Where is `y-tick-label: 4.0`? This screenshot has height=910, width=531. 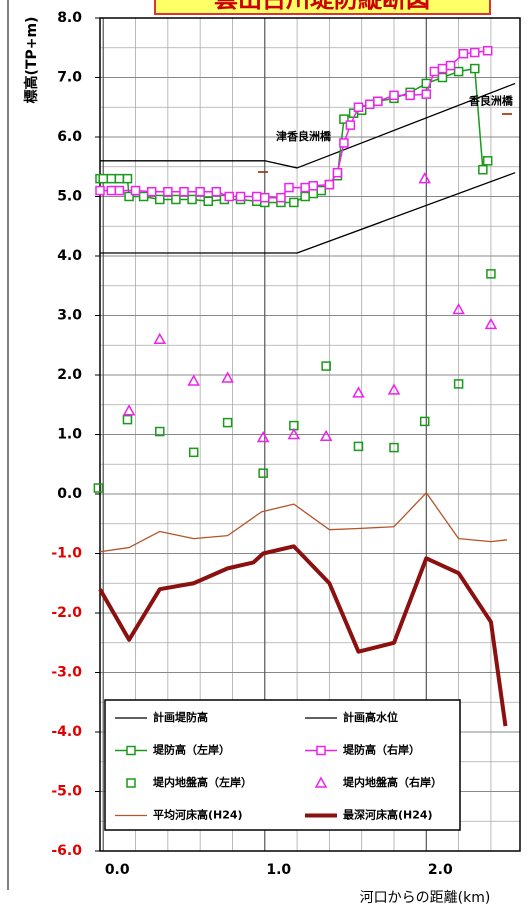 y-tick-label: 4.0 is located at coordinates (69, 256).